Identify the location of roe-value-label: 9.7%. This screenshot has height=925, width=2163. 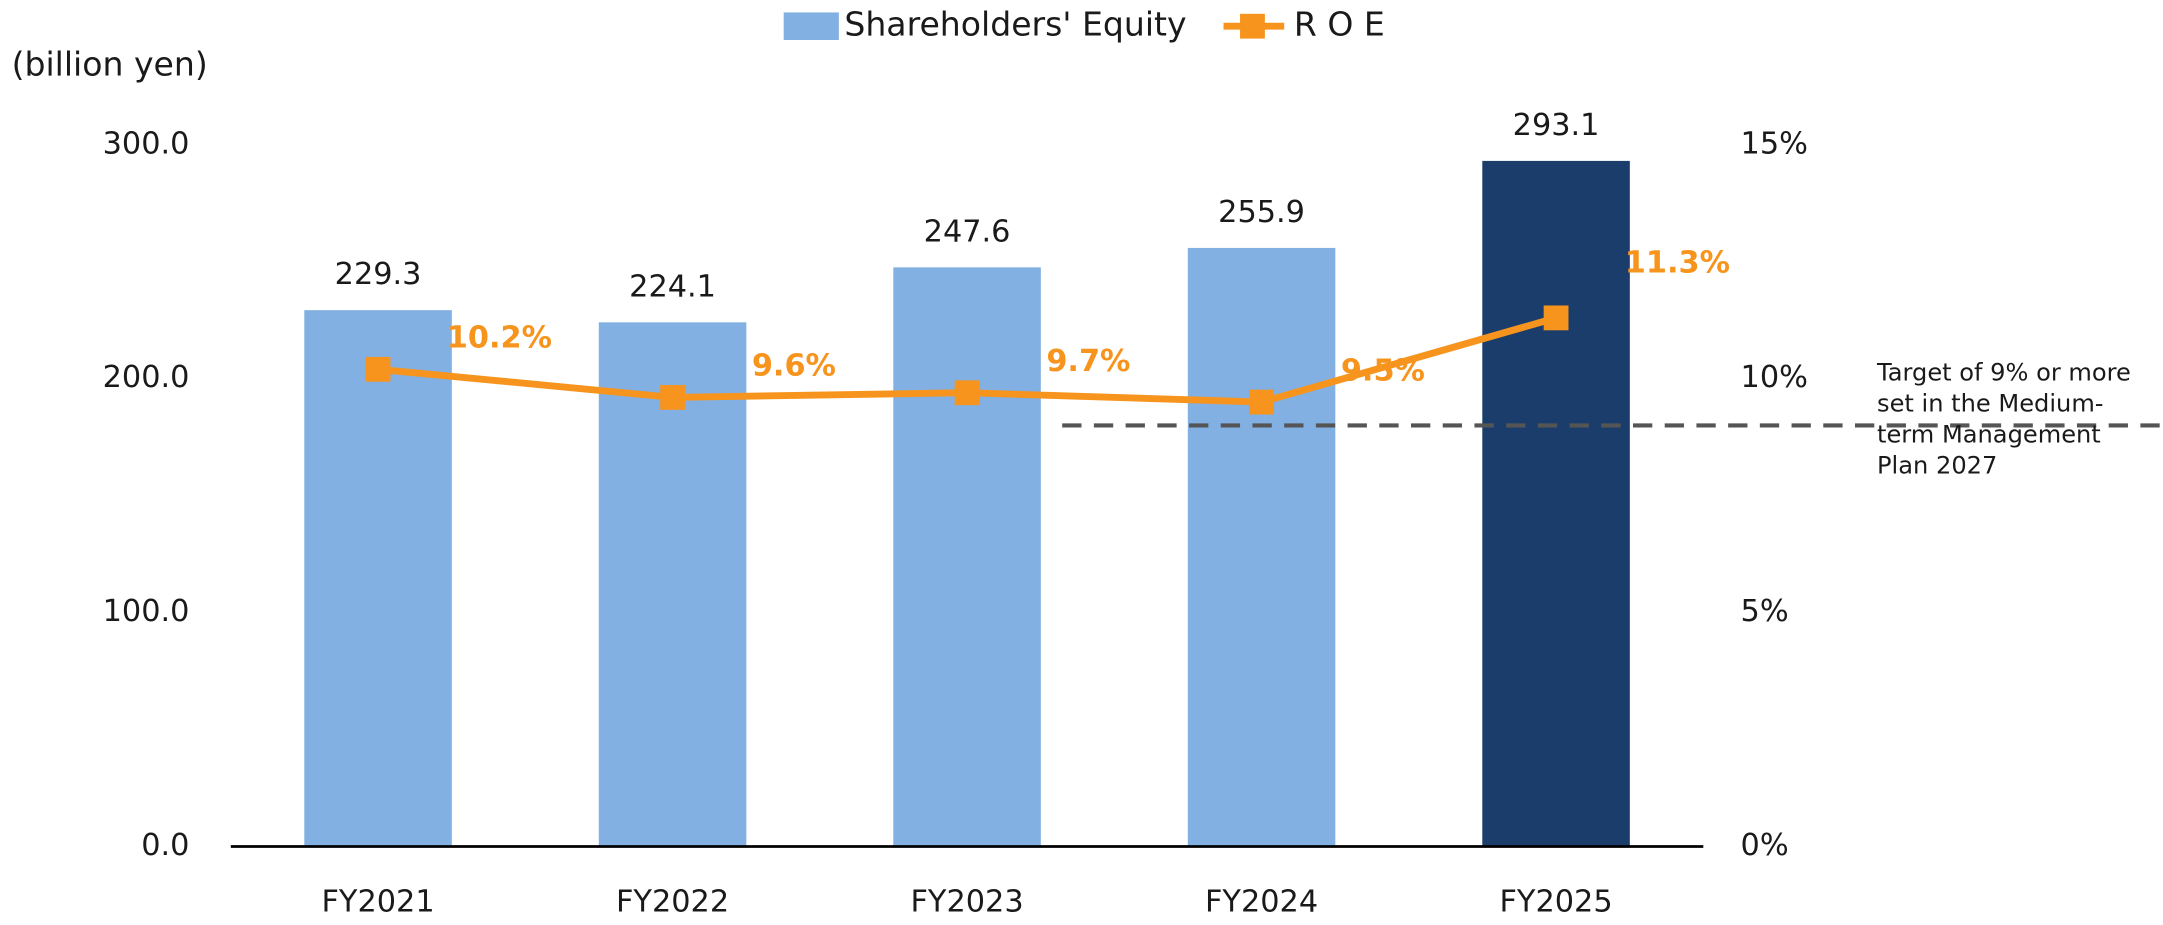
(1088, 361).